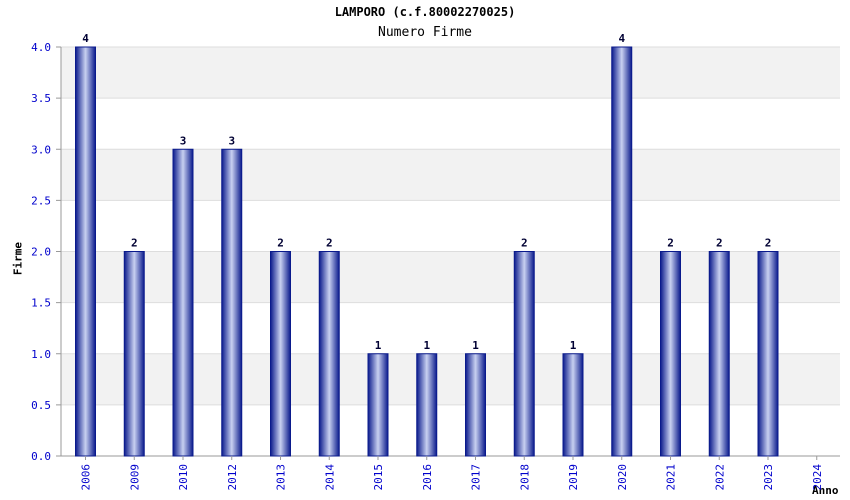 Image resolution: width=850 pixels, height=500 pixels. I want to click on bar-2018, so click(524, 354).